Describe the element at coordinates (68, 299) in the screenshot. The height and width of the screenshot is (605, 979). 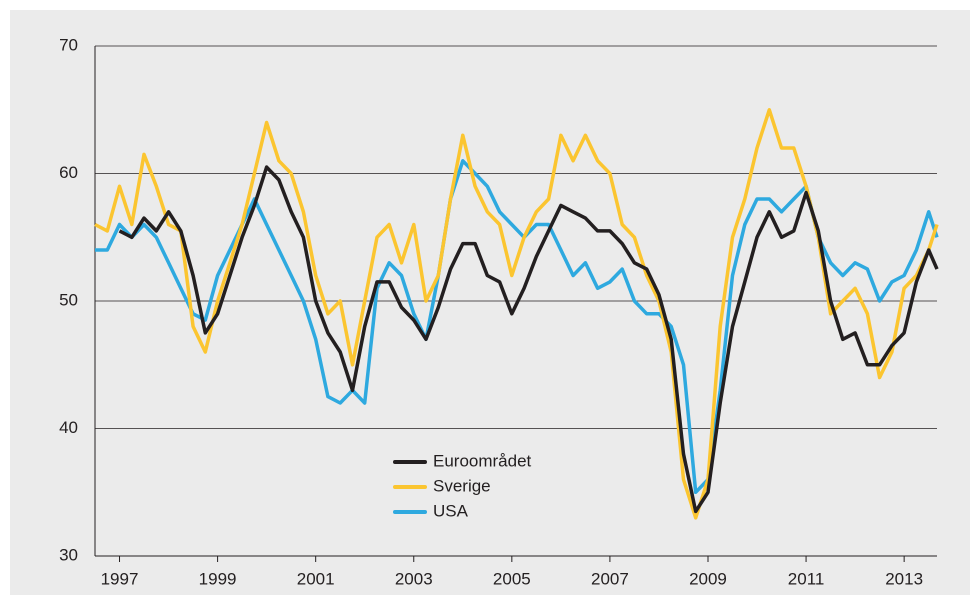
I see `y-tick-label: 50` at that location.